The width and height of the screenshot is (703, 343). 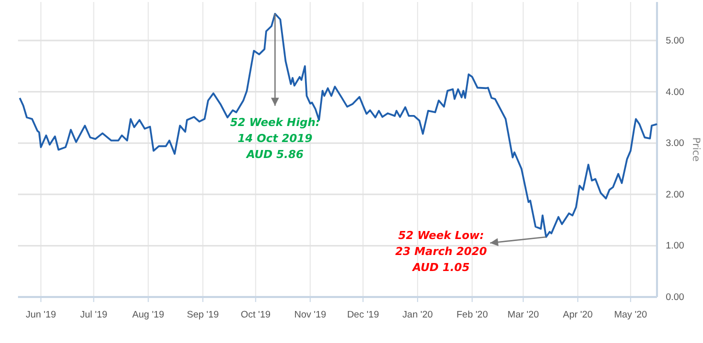 I want to click on annotation: 52 Week High: 14 Oct 2019 AUD 5.86, so click(x=275, y=138).